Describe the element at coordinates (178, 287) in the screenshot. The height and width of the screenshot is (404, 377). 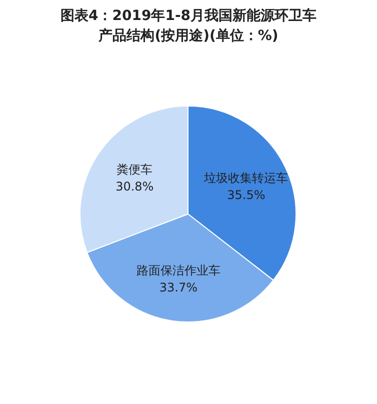
I see `data-label: 33.7%` at that location.